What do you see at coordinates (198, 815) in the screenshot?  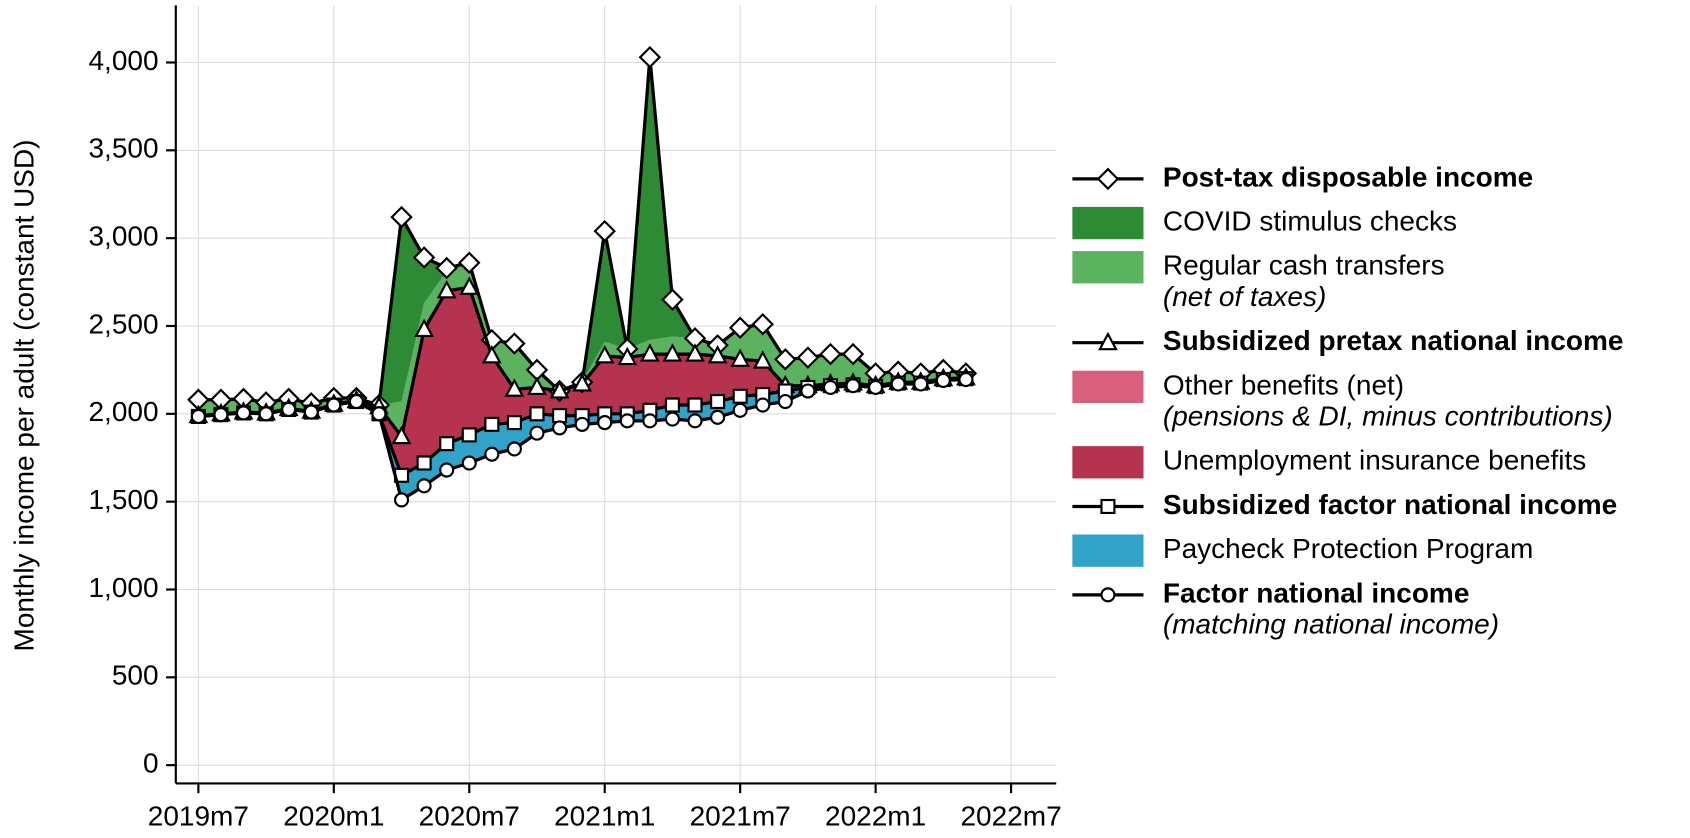 I see `x-tick-label: 2019m7` at bounding box center [198, 815].